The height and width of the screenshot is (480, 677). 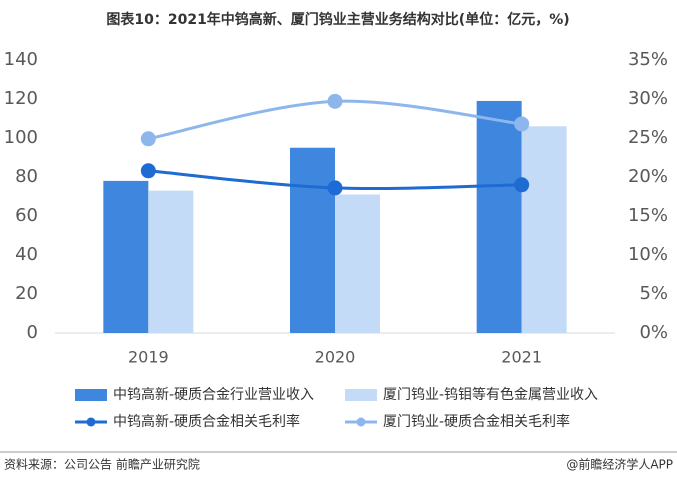 I want to click on y2-tick-label: 0%, so click(x=653, y=332).